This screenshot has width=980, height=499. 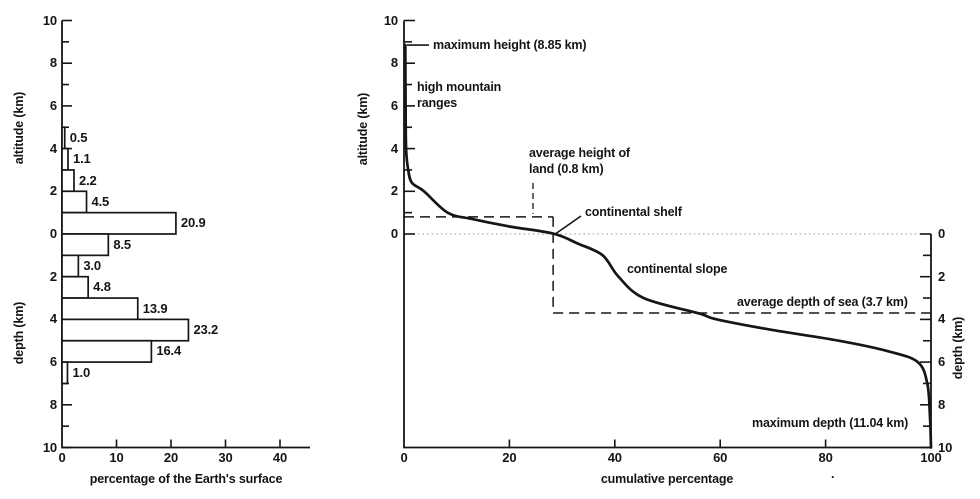 What do you see at coordinates (100, 201) in the screenshot?
I see `bar-value-label: 4.5` at bounding box center [100, 201].